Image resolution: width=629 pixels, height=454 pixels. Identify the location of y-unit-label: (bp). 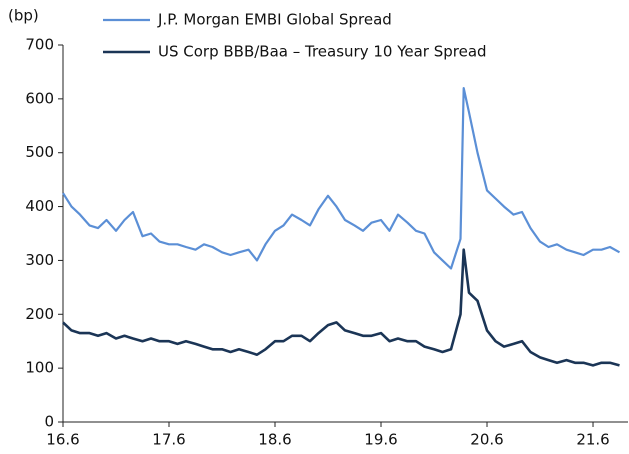
(23, 16).